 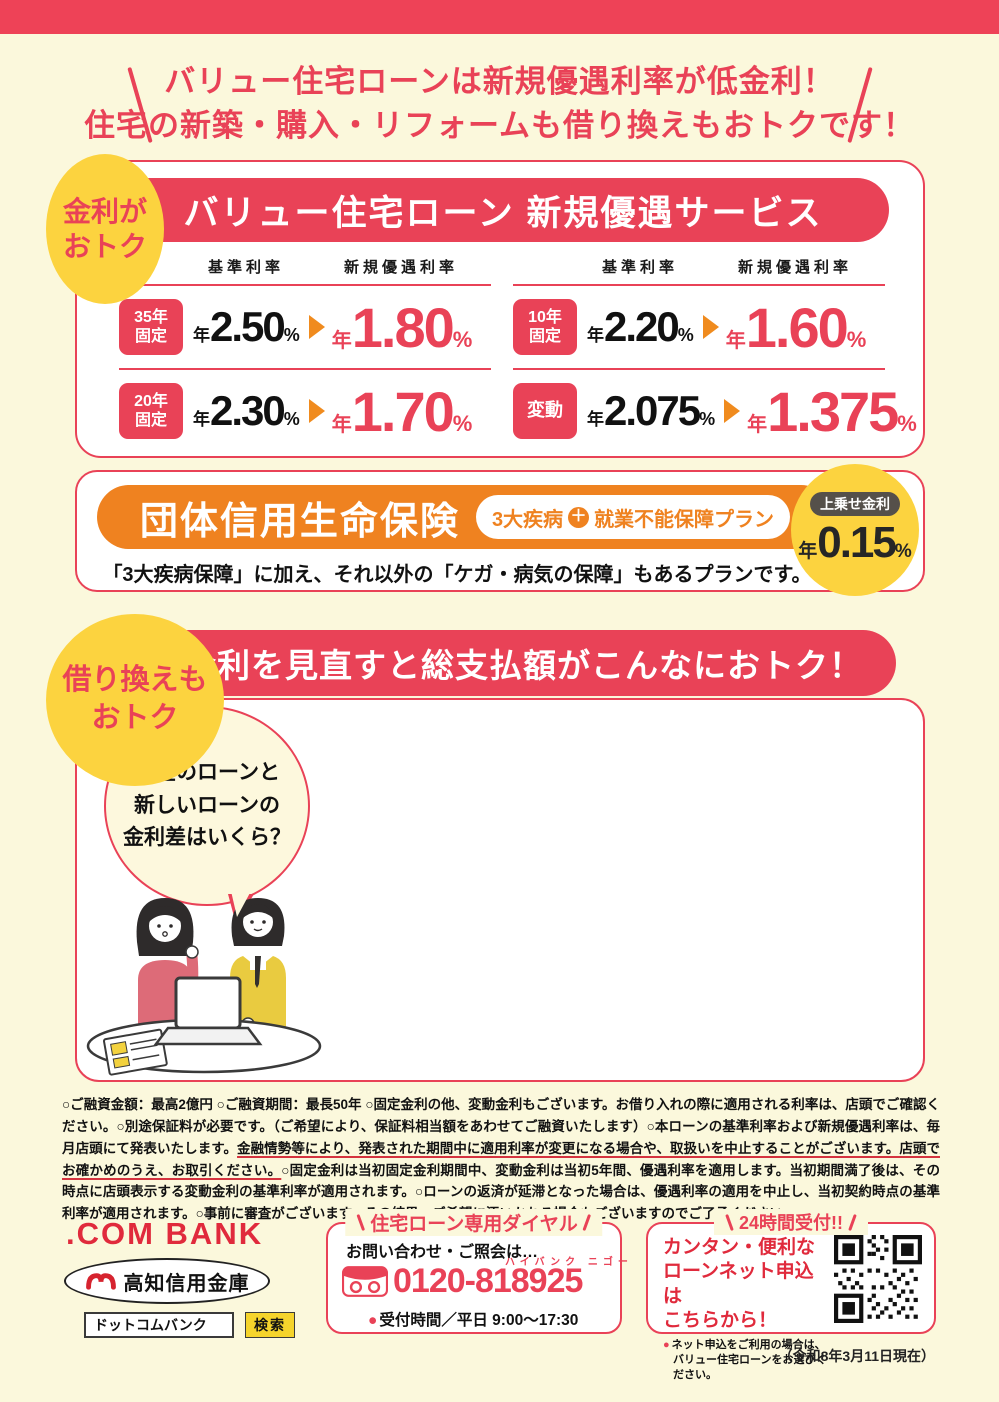 What do you see at coordinates (365, 1281) in the screenshot?
I see `freedial-icon` at bounding box center [365, 1281].